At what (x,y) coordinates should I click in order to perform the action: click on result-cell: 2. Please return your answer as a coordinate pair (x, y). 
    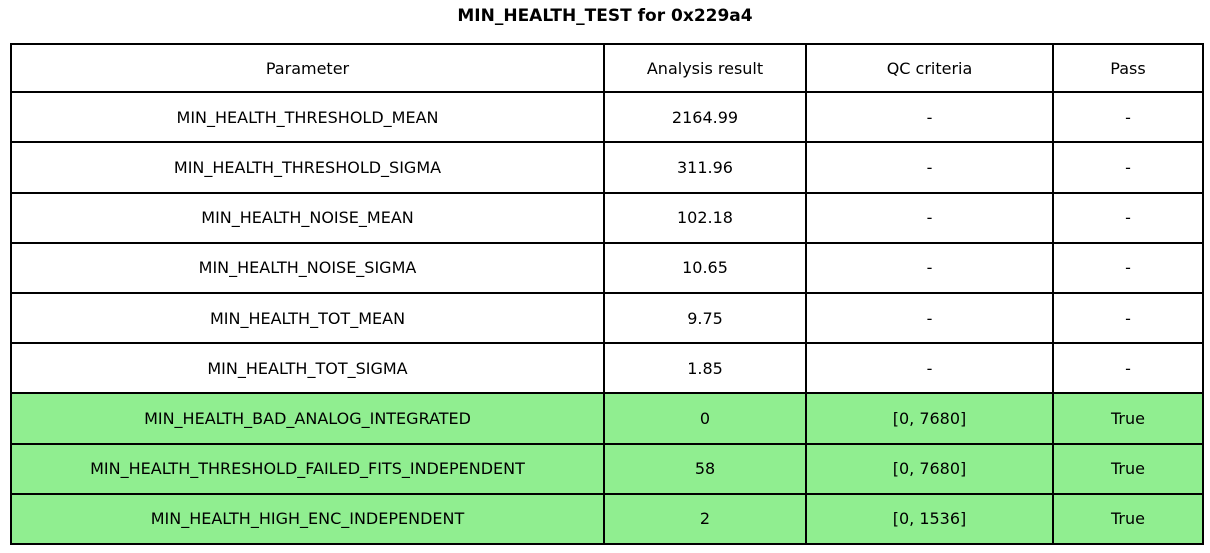
    Looking at the image, I should click on (705, 519).